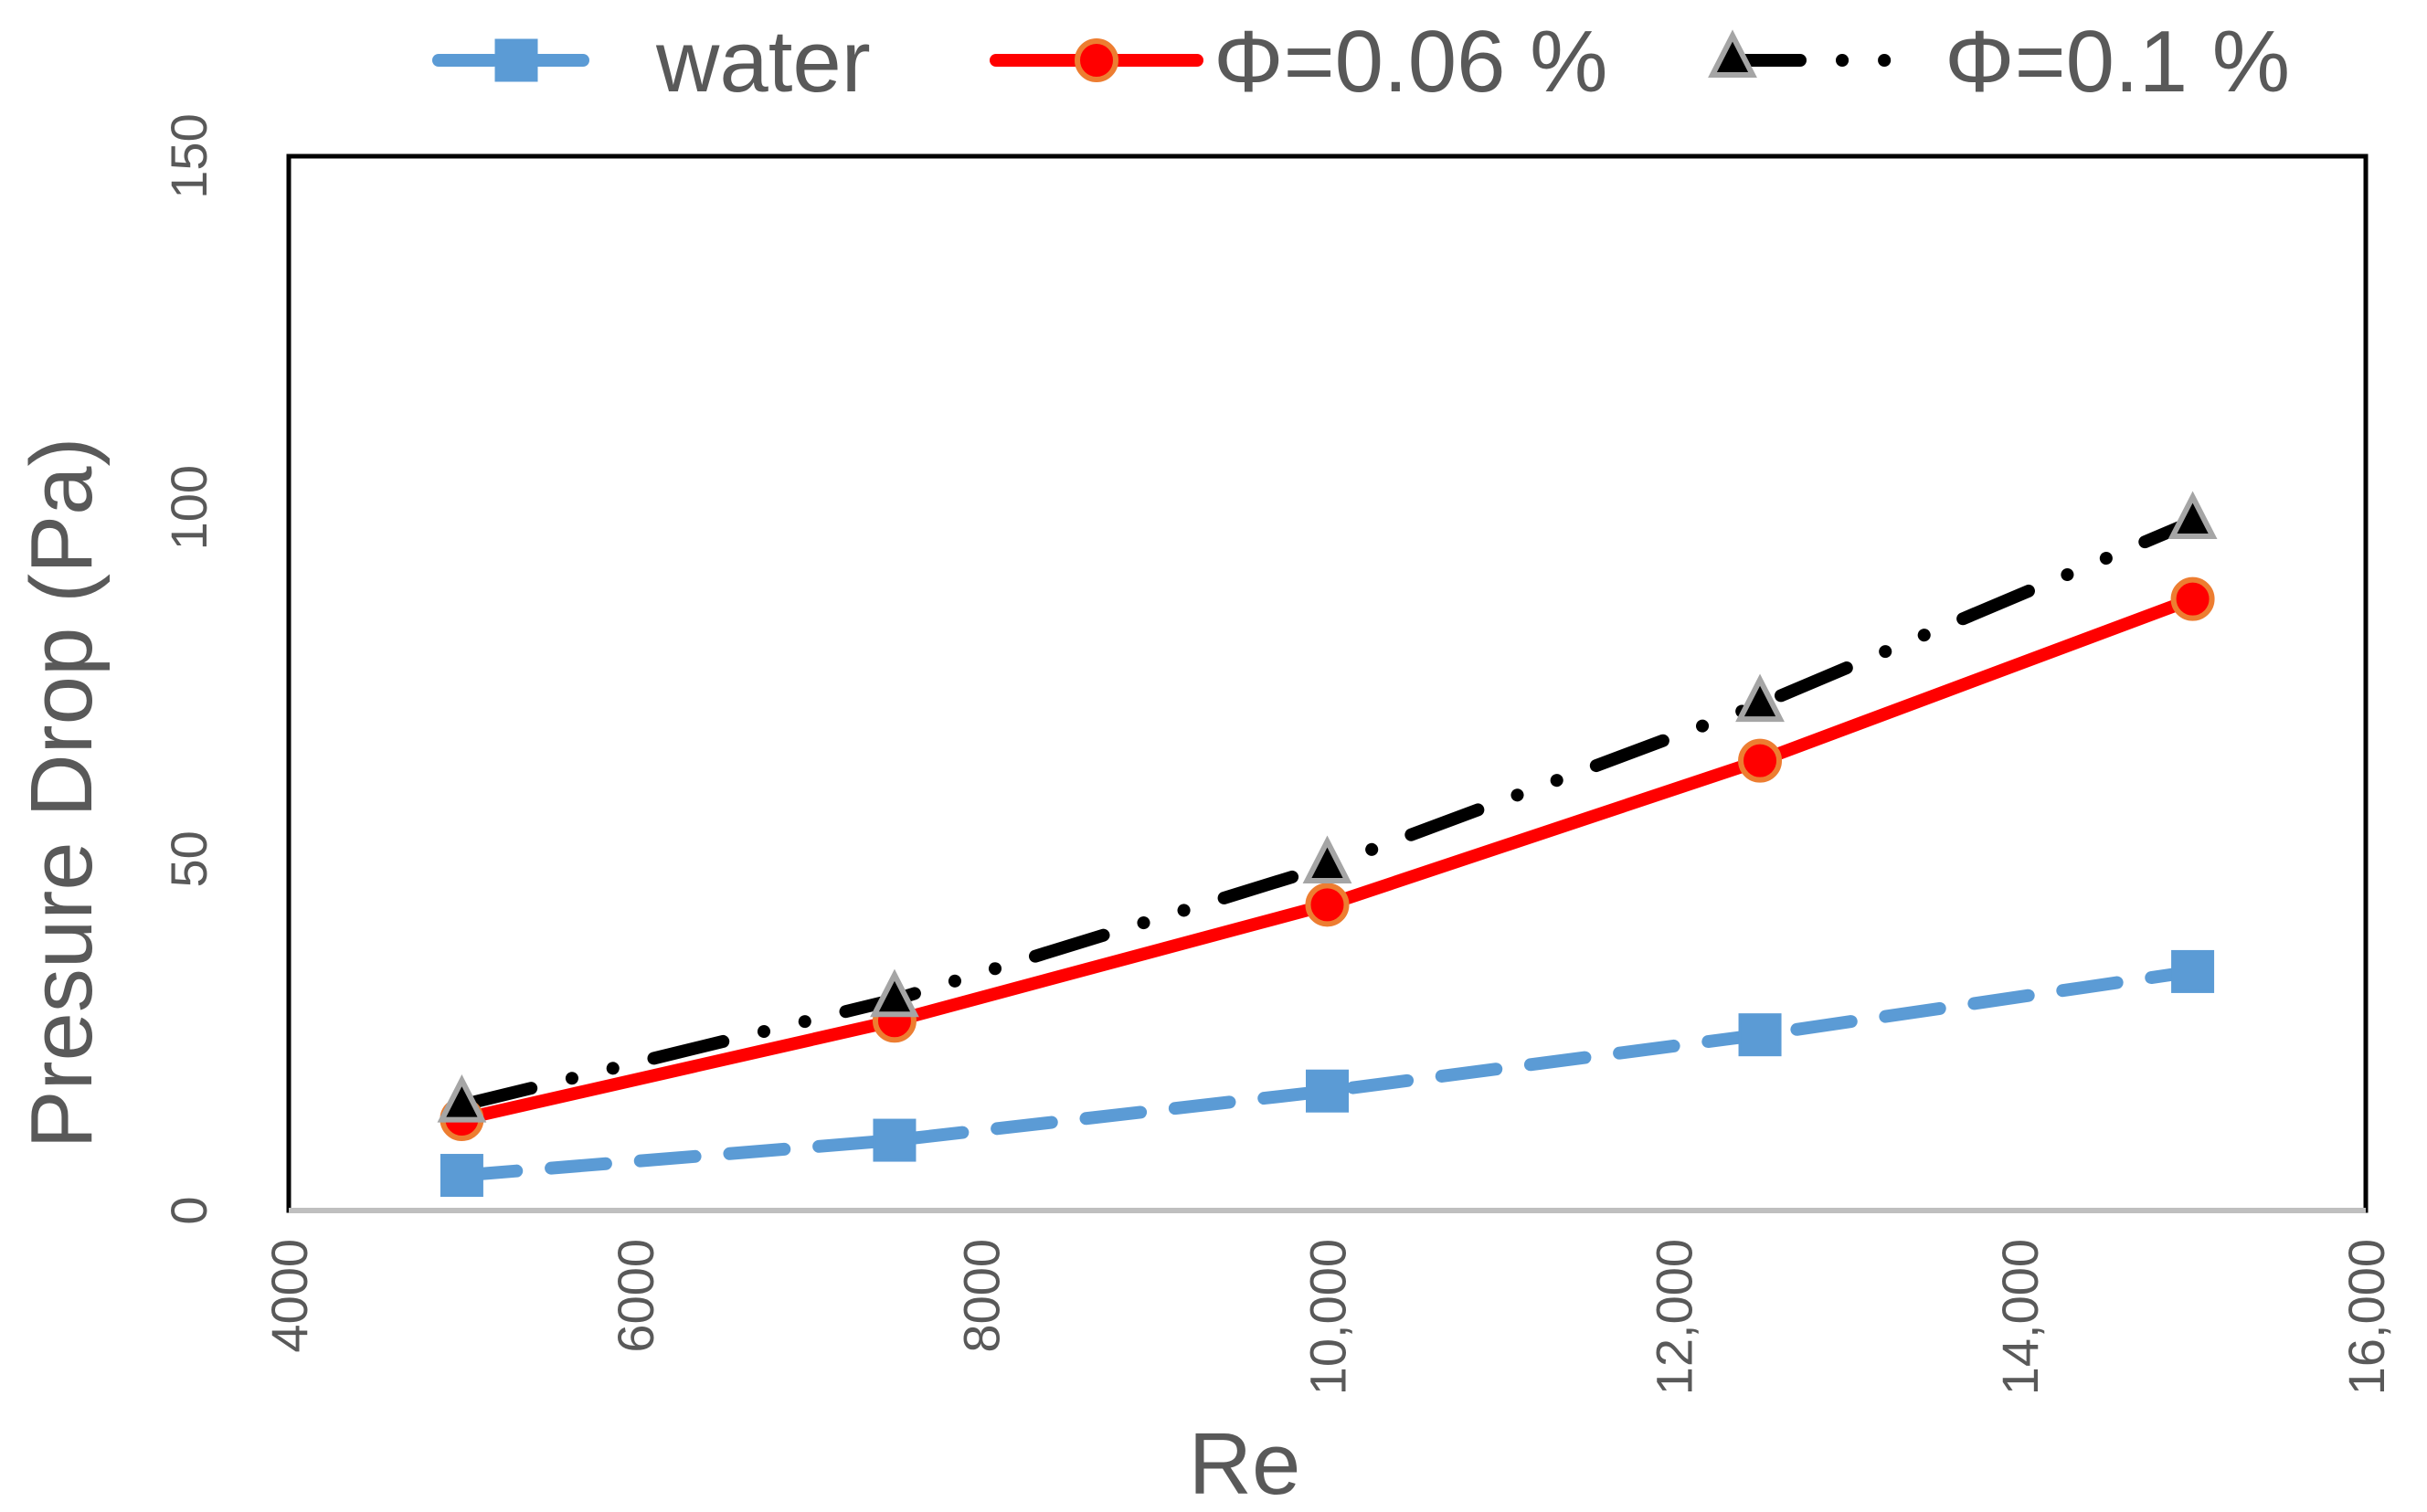 This screenshot has height=1512, width=2427. I want to click on y-axis-title: Presure Drop (Pa), so click(62, 793).